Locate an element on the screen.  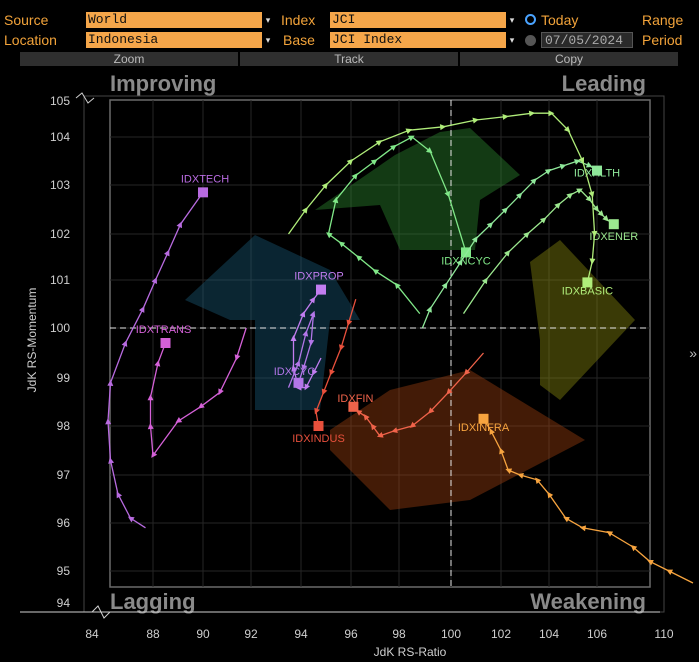
copy-button: Copy is located at coordinates (569, 59).